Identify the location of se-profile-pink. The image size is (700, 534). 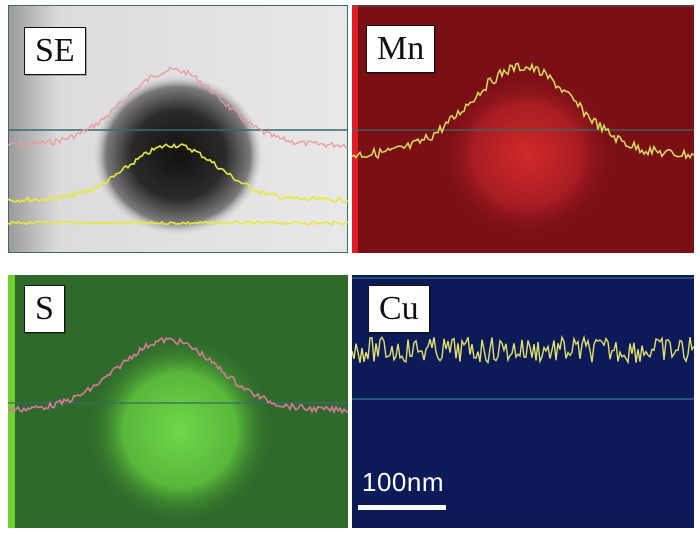
(178, 107).